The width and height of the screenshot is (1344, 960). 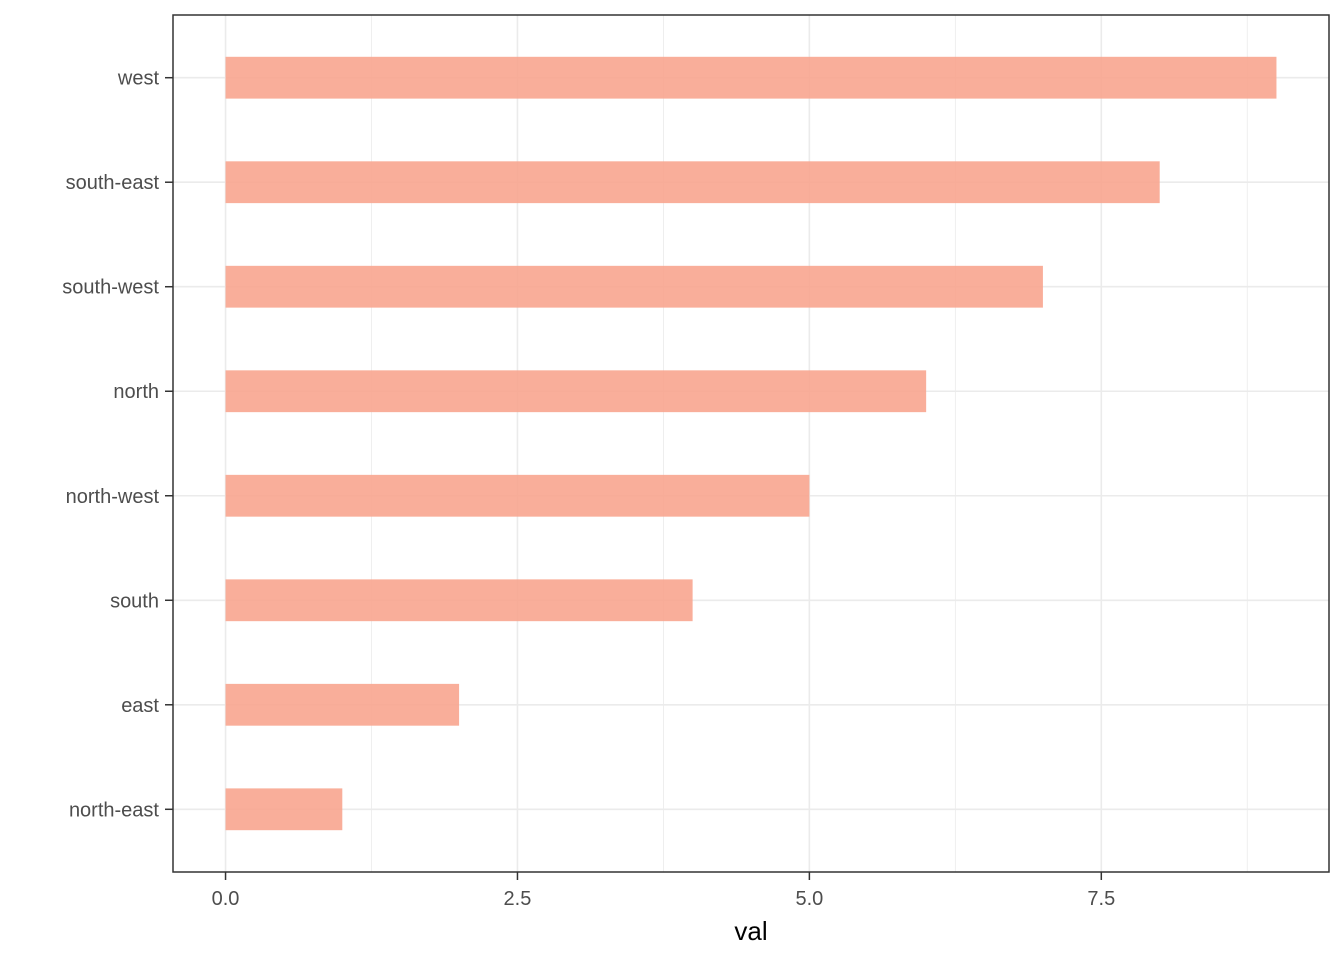 What do you see at coordinates (226, 899) in the screenshot?
I see `x-tick-label: 0.0` at bounding box center [226, 899].